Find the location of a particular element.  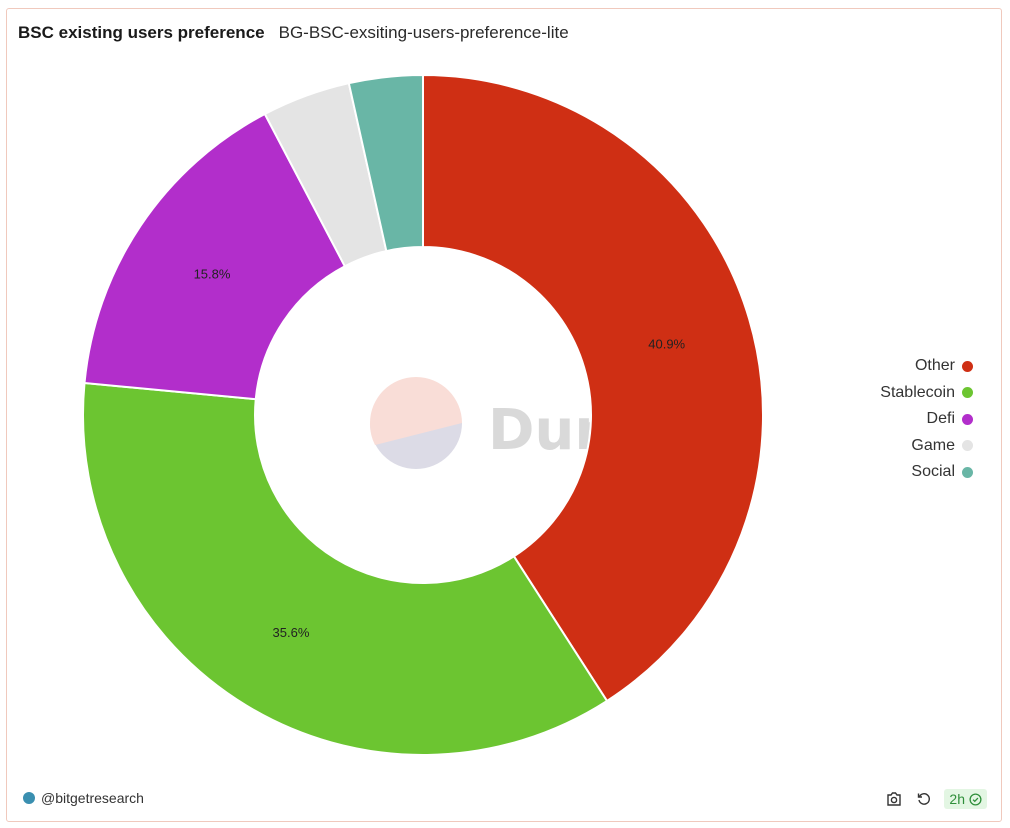

slice-label-other: 40.9% is located at coordinates (666, 343).